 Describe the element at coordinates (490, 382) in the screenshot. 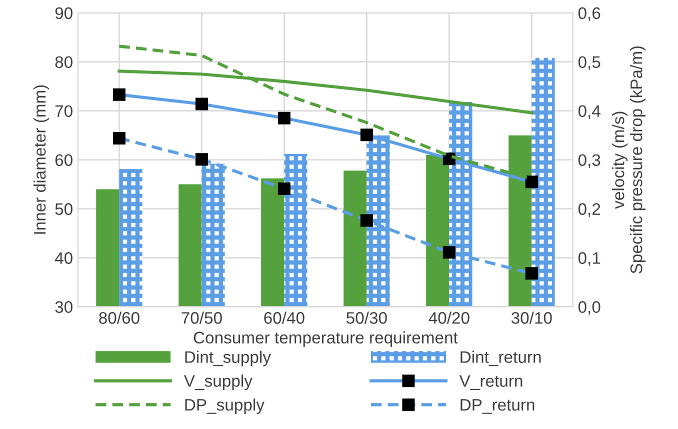

I see `legend-label: V_return` at that location.